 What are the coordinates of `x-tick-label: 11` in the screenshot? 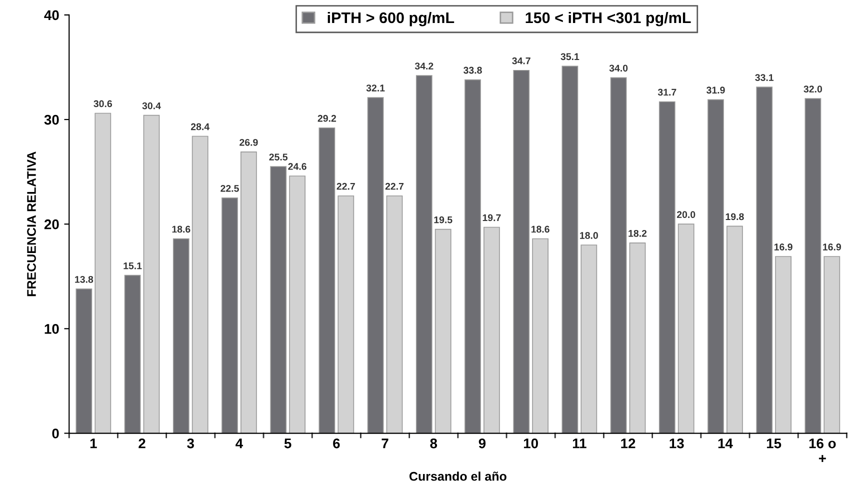 It's located at (579, 443).